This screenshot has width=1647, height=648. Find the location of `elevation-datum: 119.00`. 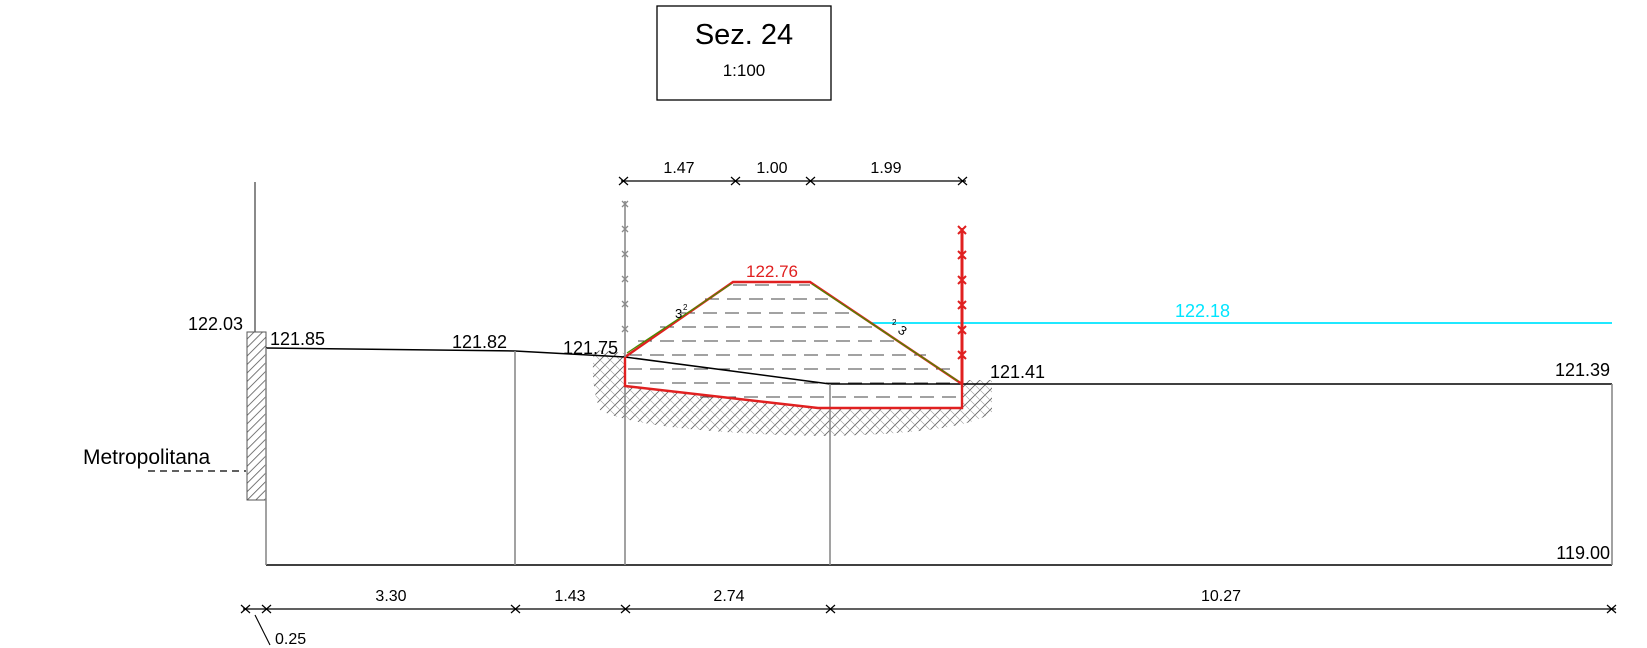

elevation-datum: 119.00 is located at coordinates (1583, 553).